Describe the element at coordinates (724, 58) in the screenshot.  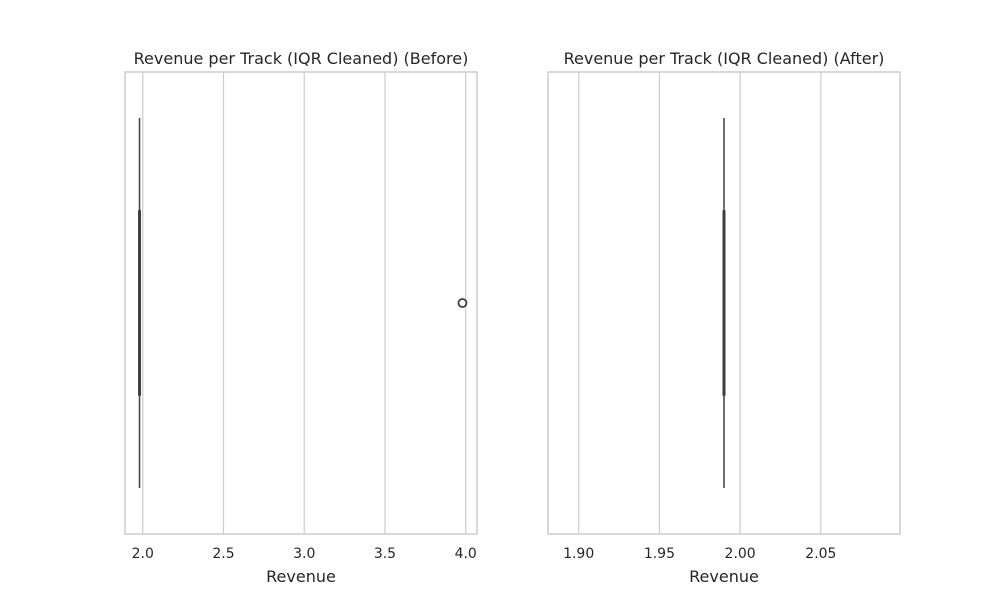
I see `chart-title: Revenue per Track (IQR Cleaned) (After)` at that location.